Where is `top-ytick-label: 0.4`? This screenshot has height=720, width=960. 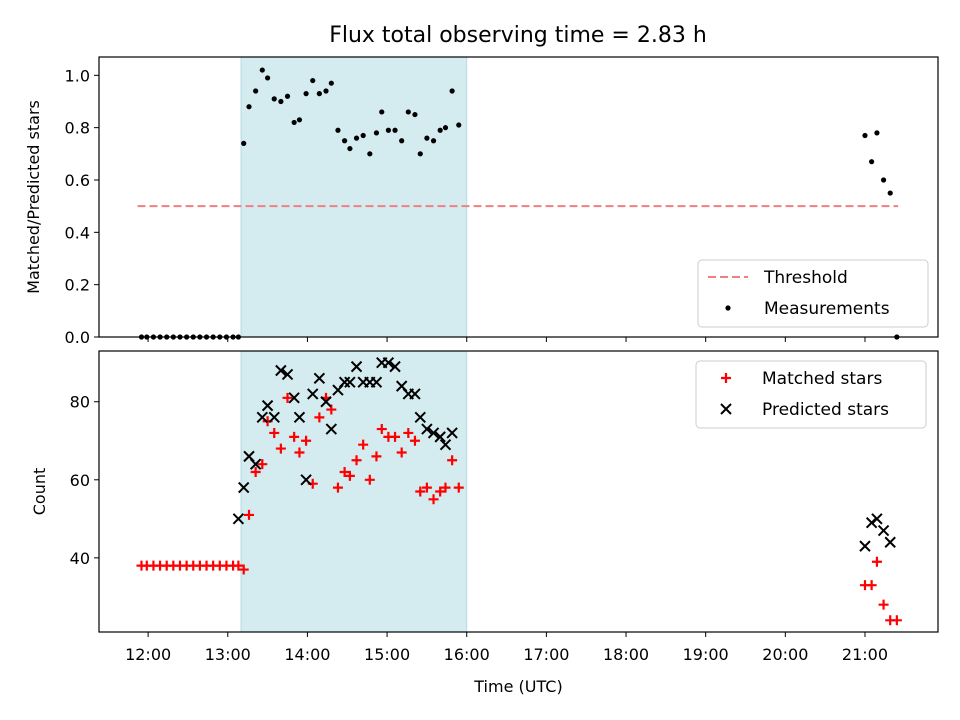 top-ytick-label: 0.4 is located at coordinates (77, 232).